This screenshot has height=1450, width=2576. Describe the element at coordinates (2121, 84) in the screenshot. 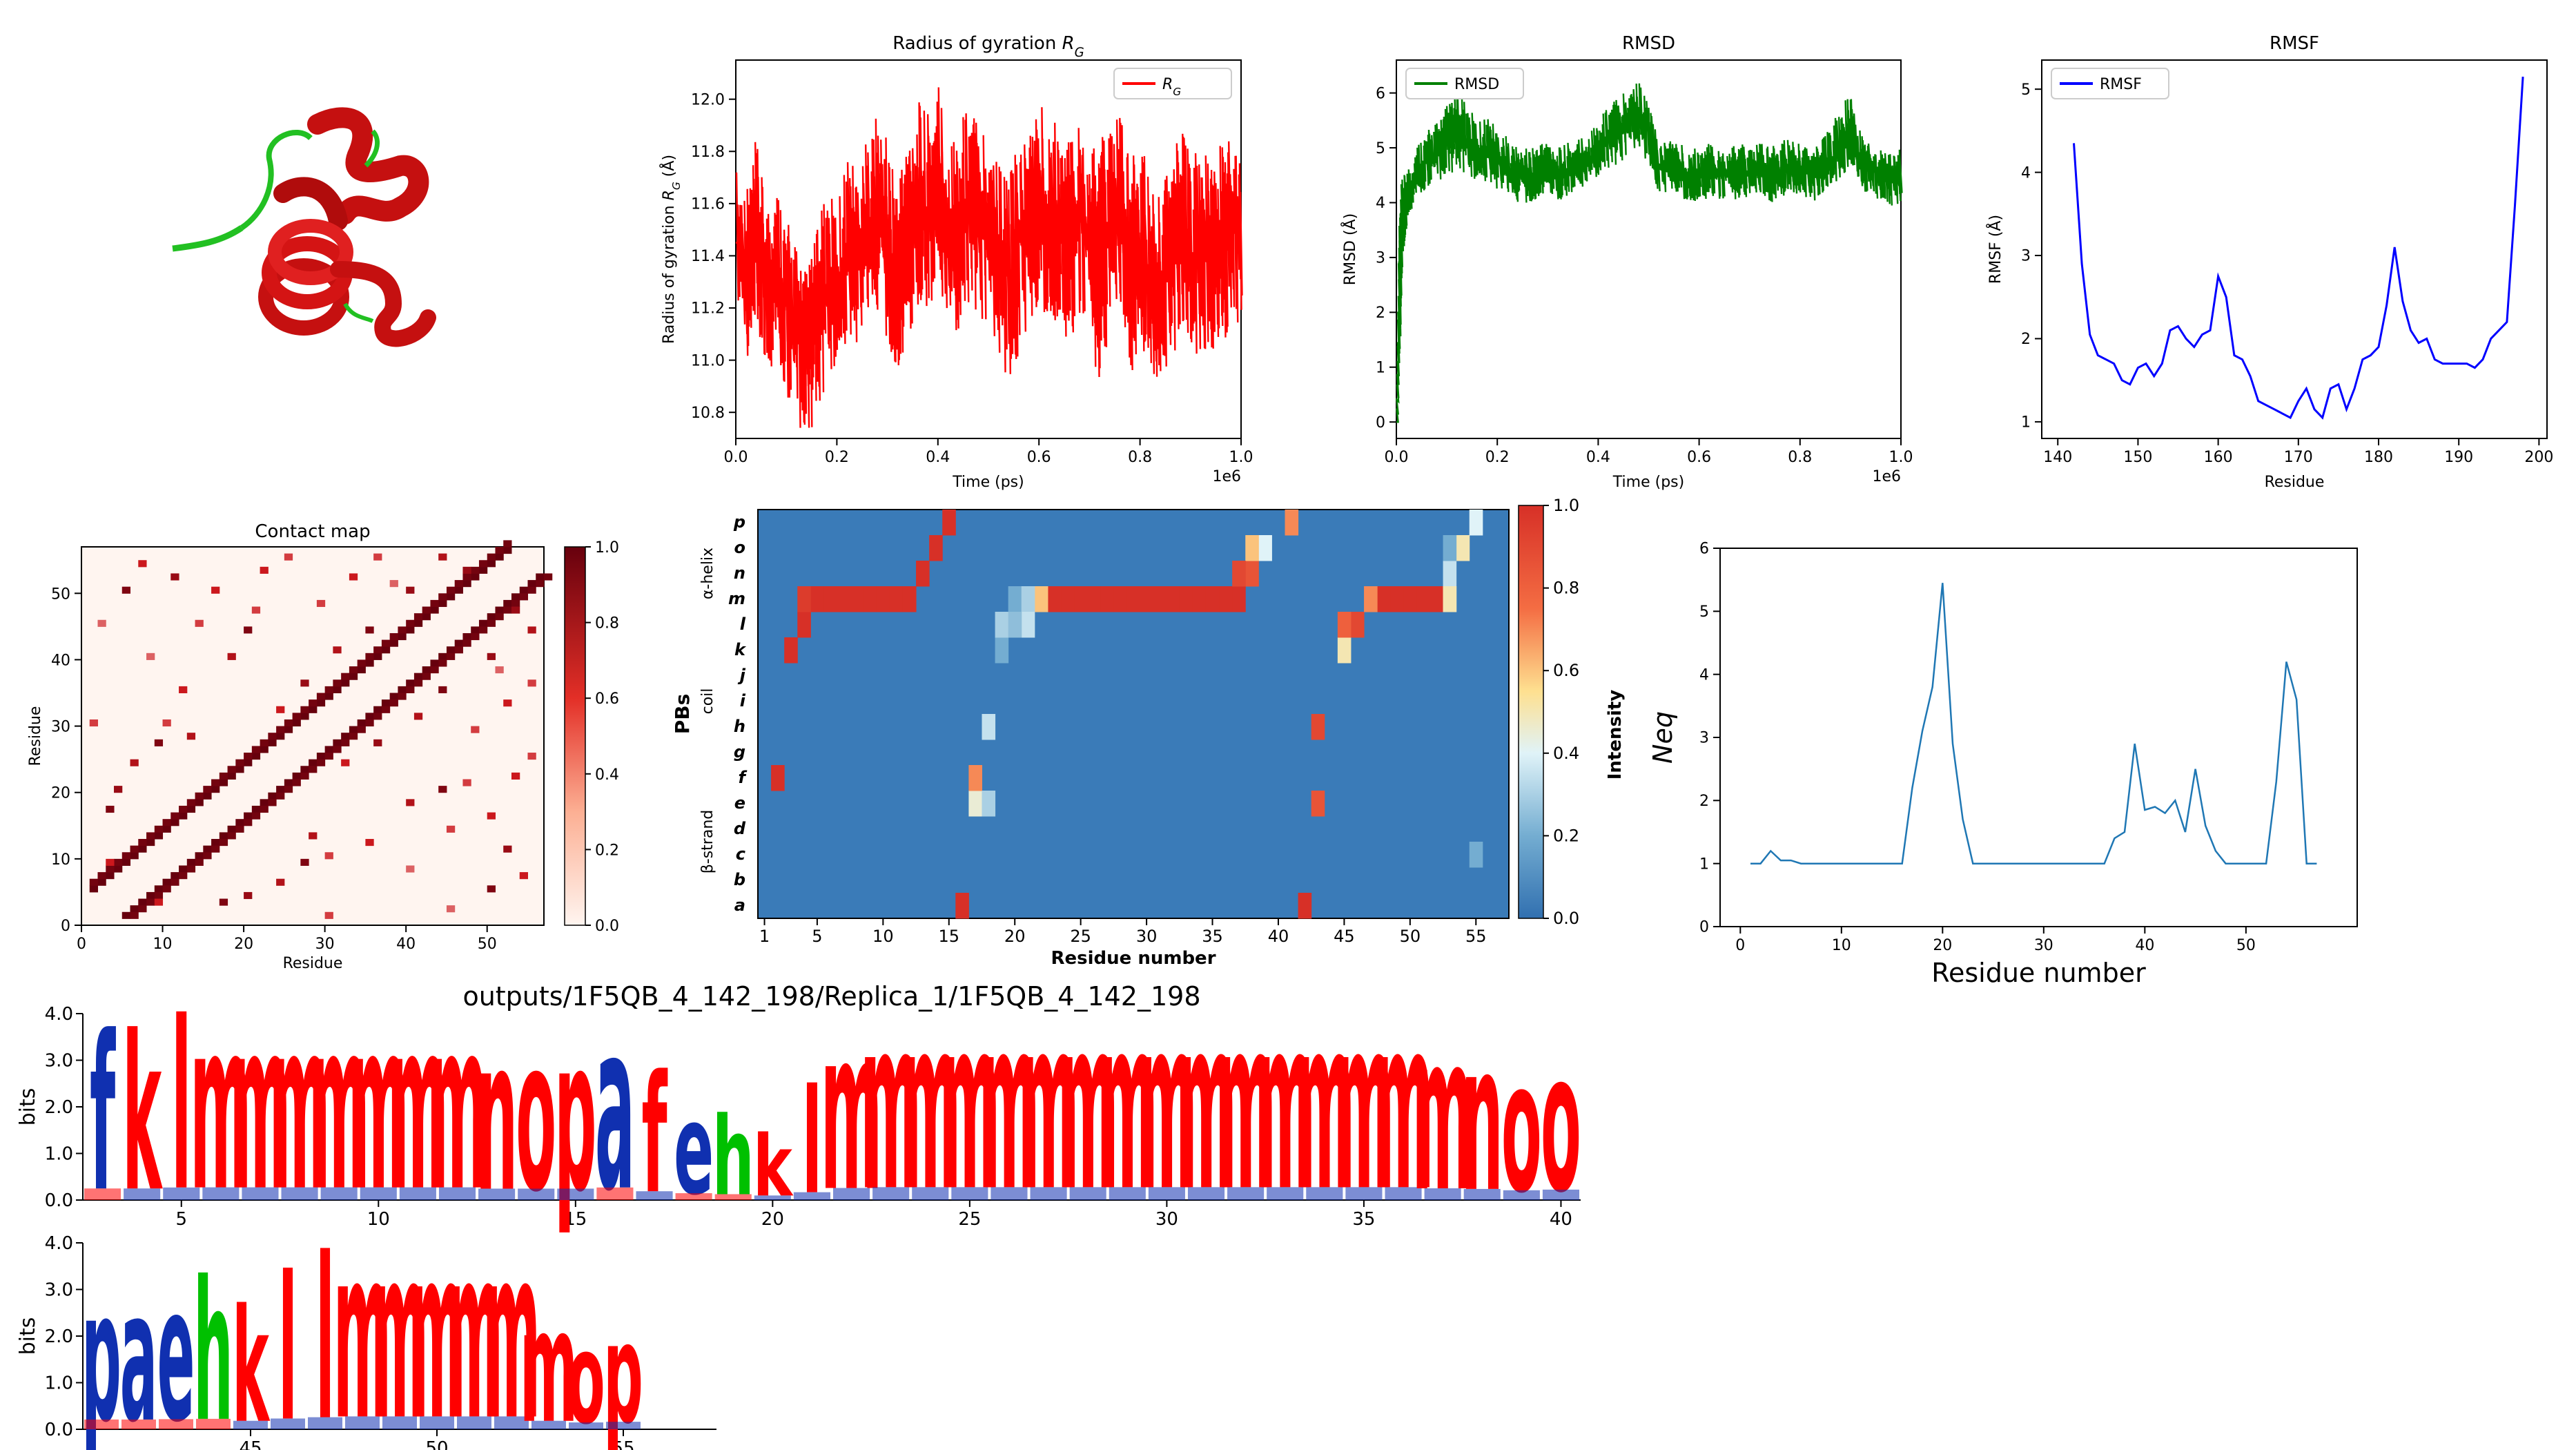

I see `legend-label: RMSF` at that location.